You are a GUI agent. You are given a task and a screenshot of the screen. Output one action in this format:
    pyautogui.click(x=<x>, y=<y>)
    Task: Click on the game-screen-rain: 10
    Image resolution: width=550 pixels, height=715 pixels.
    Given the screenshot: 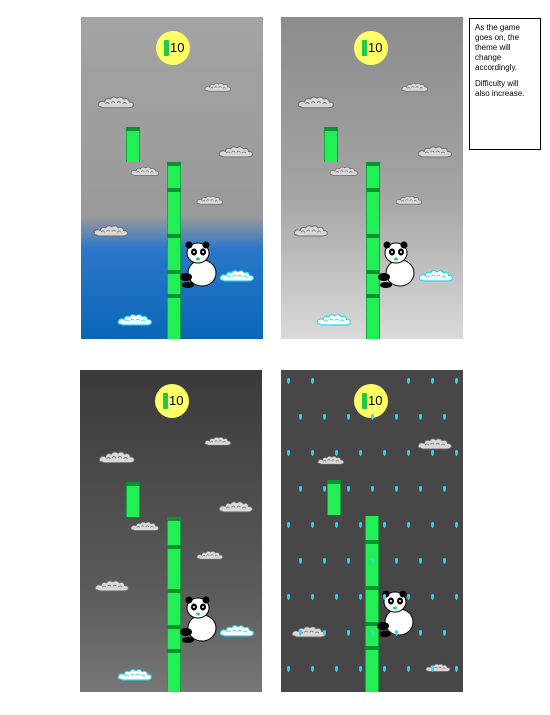 What is the action you would take?
    pyautogui.click(x=372, y=531)
    